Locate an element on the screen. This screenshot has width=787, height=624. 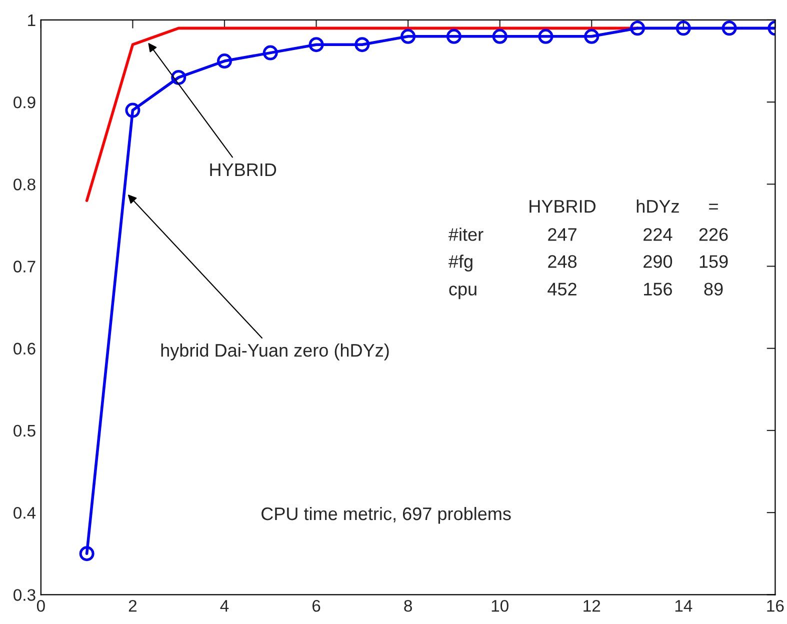
annotation: CPU time metric, 697 problems is located at coordinates (386, 515).